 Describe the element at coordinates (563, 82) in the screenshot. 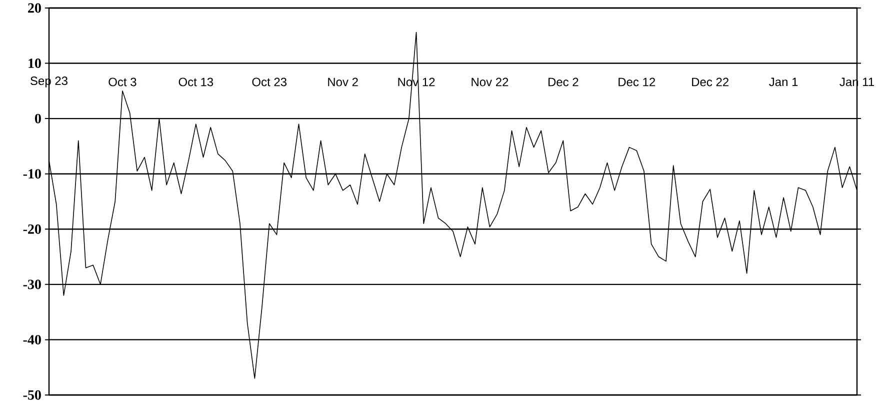

I see `x-tick-label: Dec 2` at that location.